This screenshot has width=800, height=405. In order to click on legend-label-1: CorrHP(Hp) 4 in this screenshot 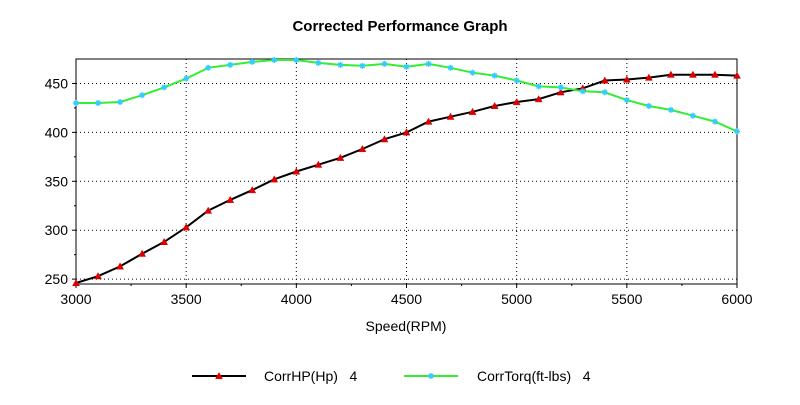, I will do `click(311, 376)`.